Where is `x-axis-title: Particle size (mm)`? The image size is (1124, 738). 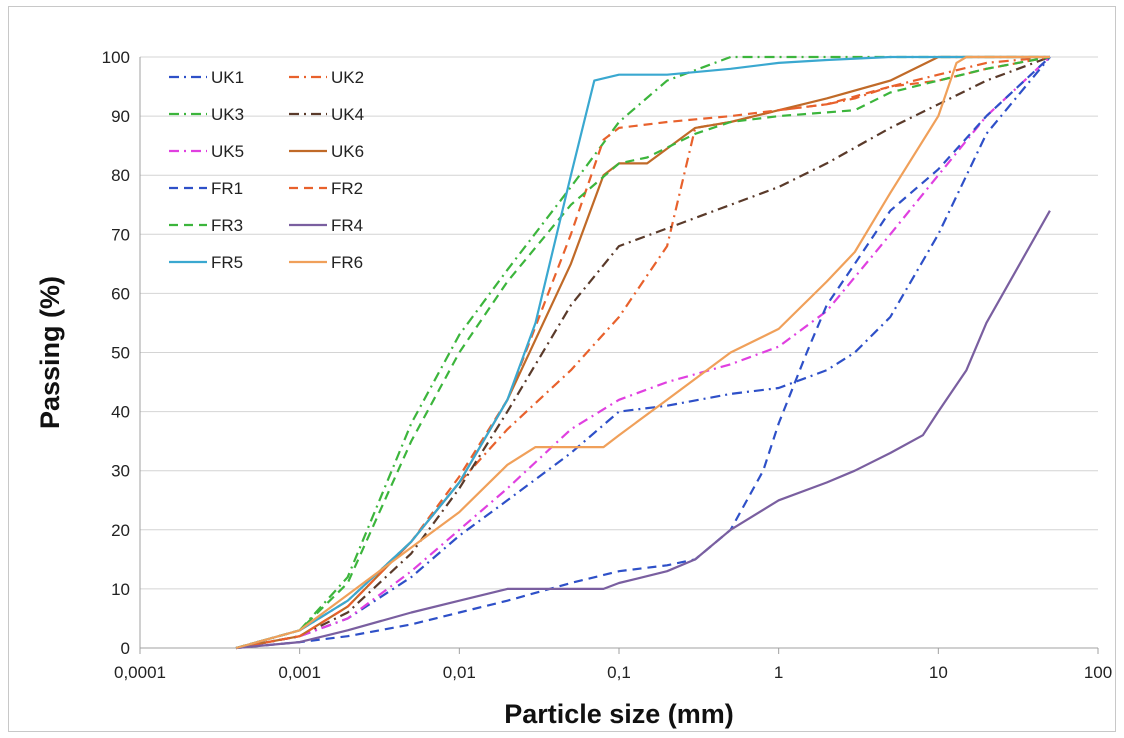
x-axis-title: Particle size (mm) is located at coordinates (619, 714).